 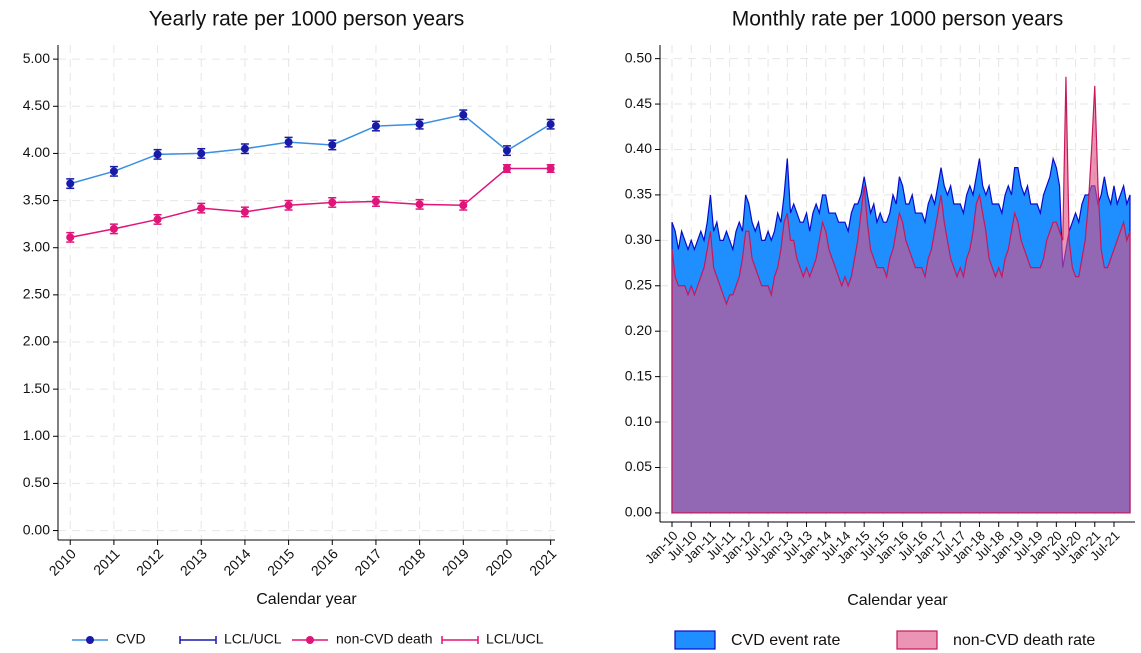 I want to click on legend-label: non-CVD death, so click(x=384, y=639).